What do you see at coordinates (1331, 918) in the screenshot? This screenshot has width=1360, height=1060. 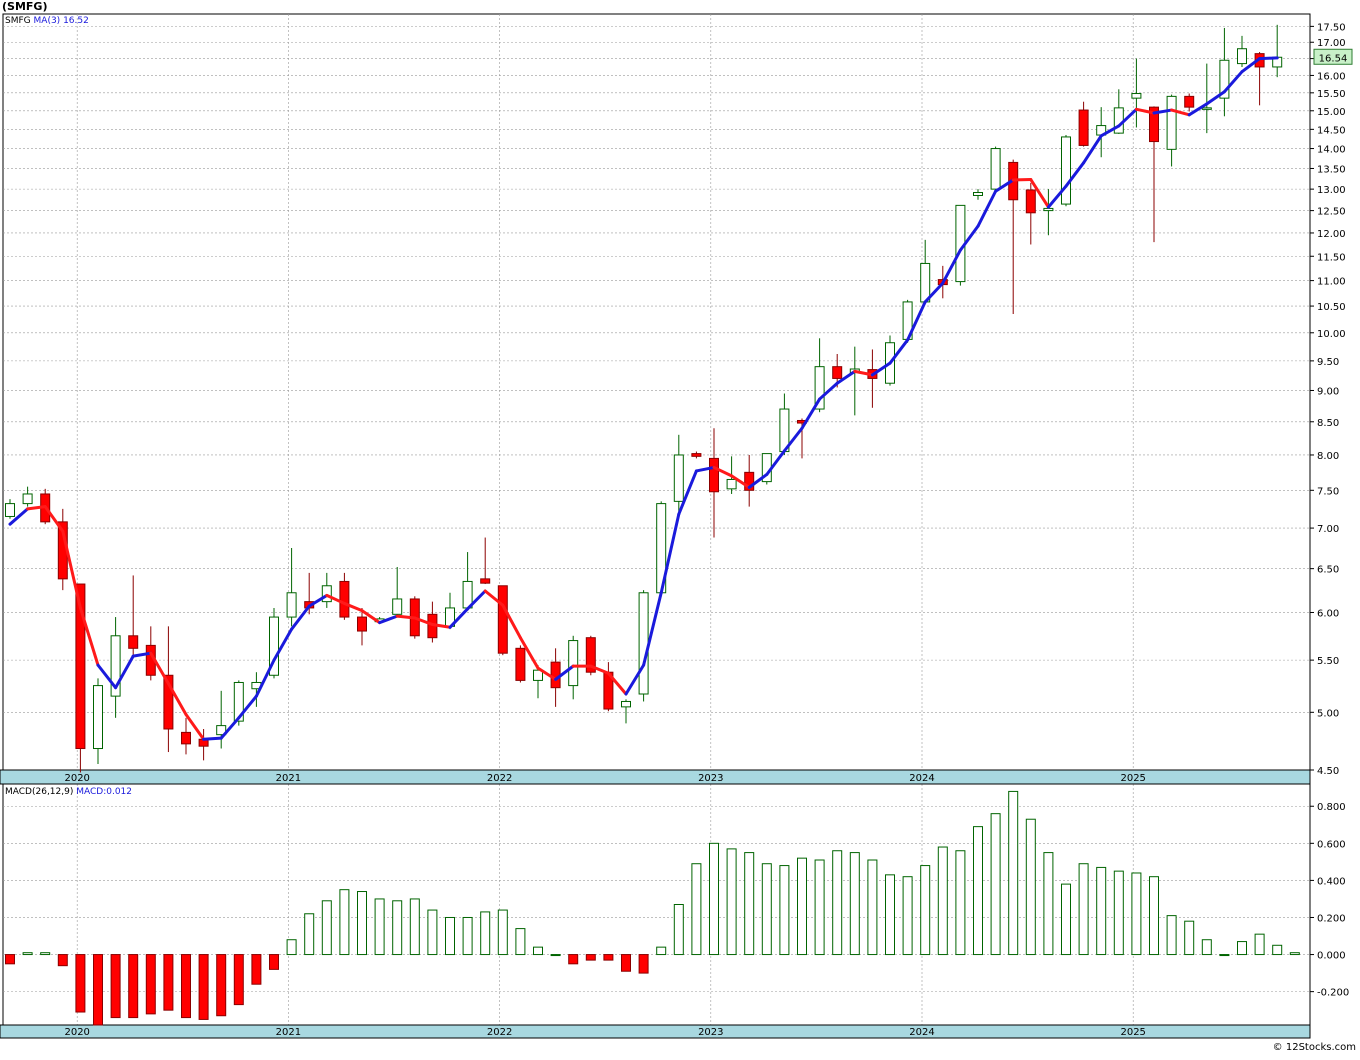 I see `macd-tick-label: 0.200` at bounding box center [1331, 918].